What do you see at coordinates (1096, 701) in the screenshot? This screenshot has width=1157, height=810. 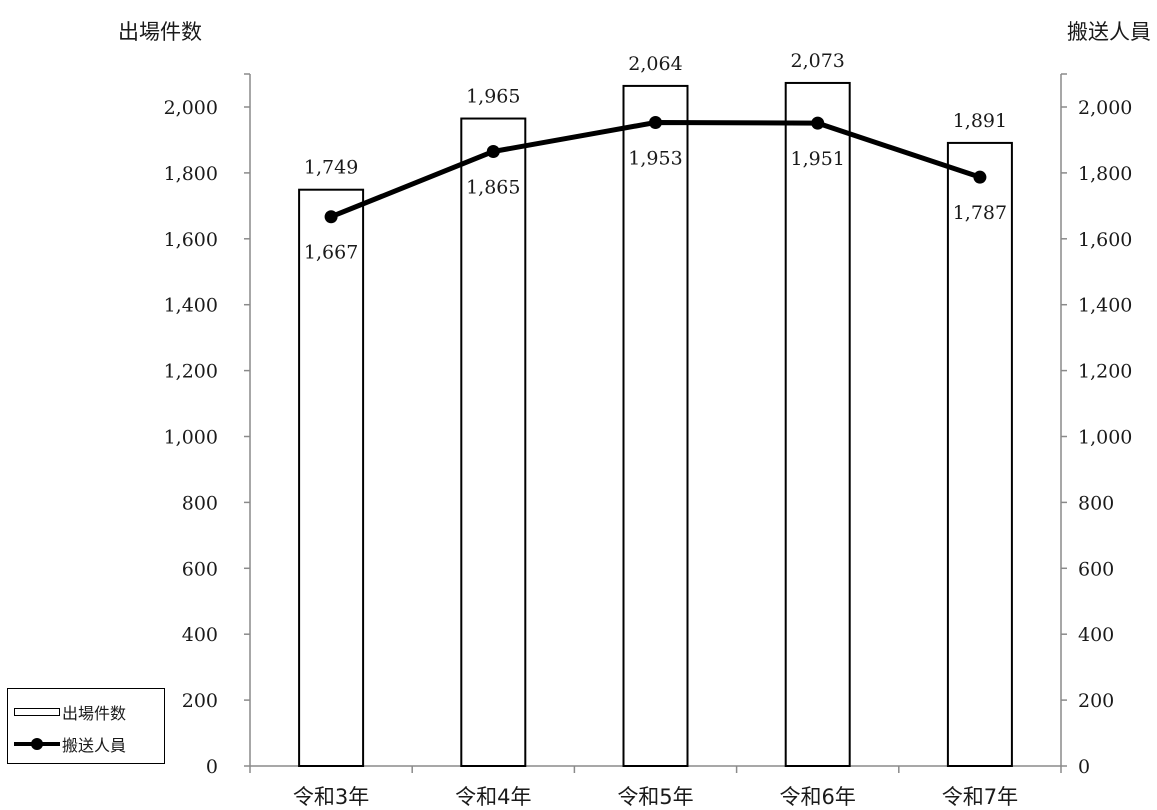 I see `right-tick-label: 200` at bounding box center [1096, 701].